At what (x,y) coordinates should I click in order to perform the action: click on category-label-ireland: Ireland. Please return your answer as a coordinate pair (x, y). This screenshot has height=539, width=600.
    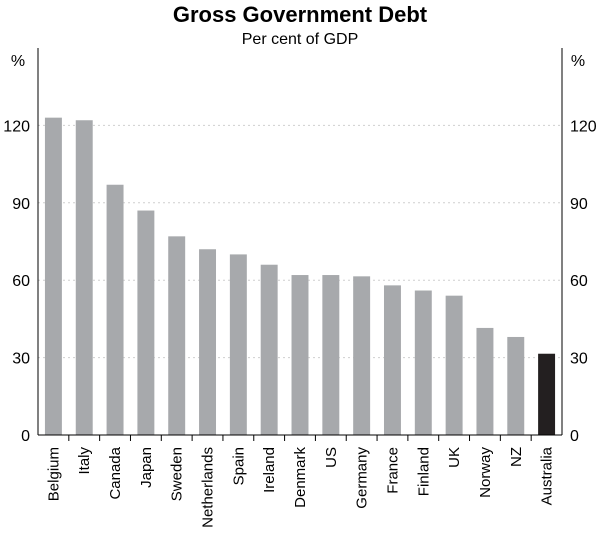
    Looking at the image, I should click on (269, 470).